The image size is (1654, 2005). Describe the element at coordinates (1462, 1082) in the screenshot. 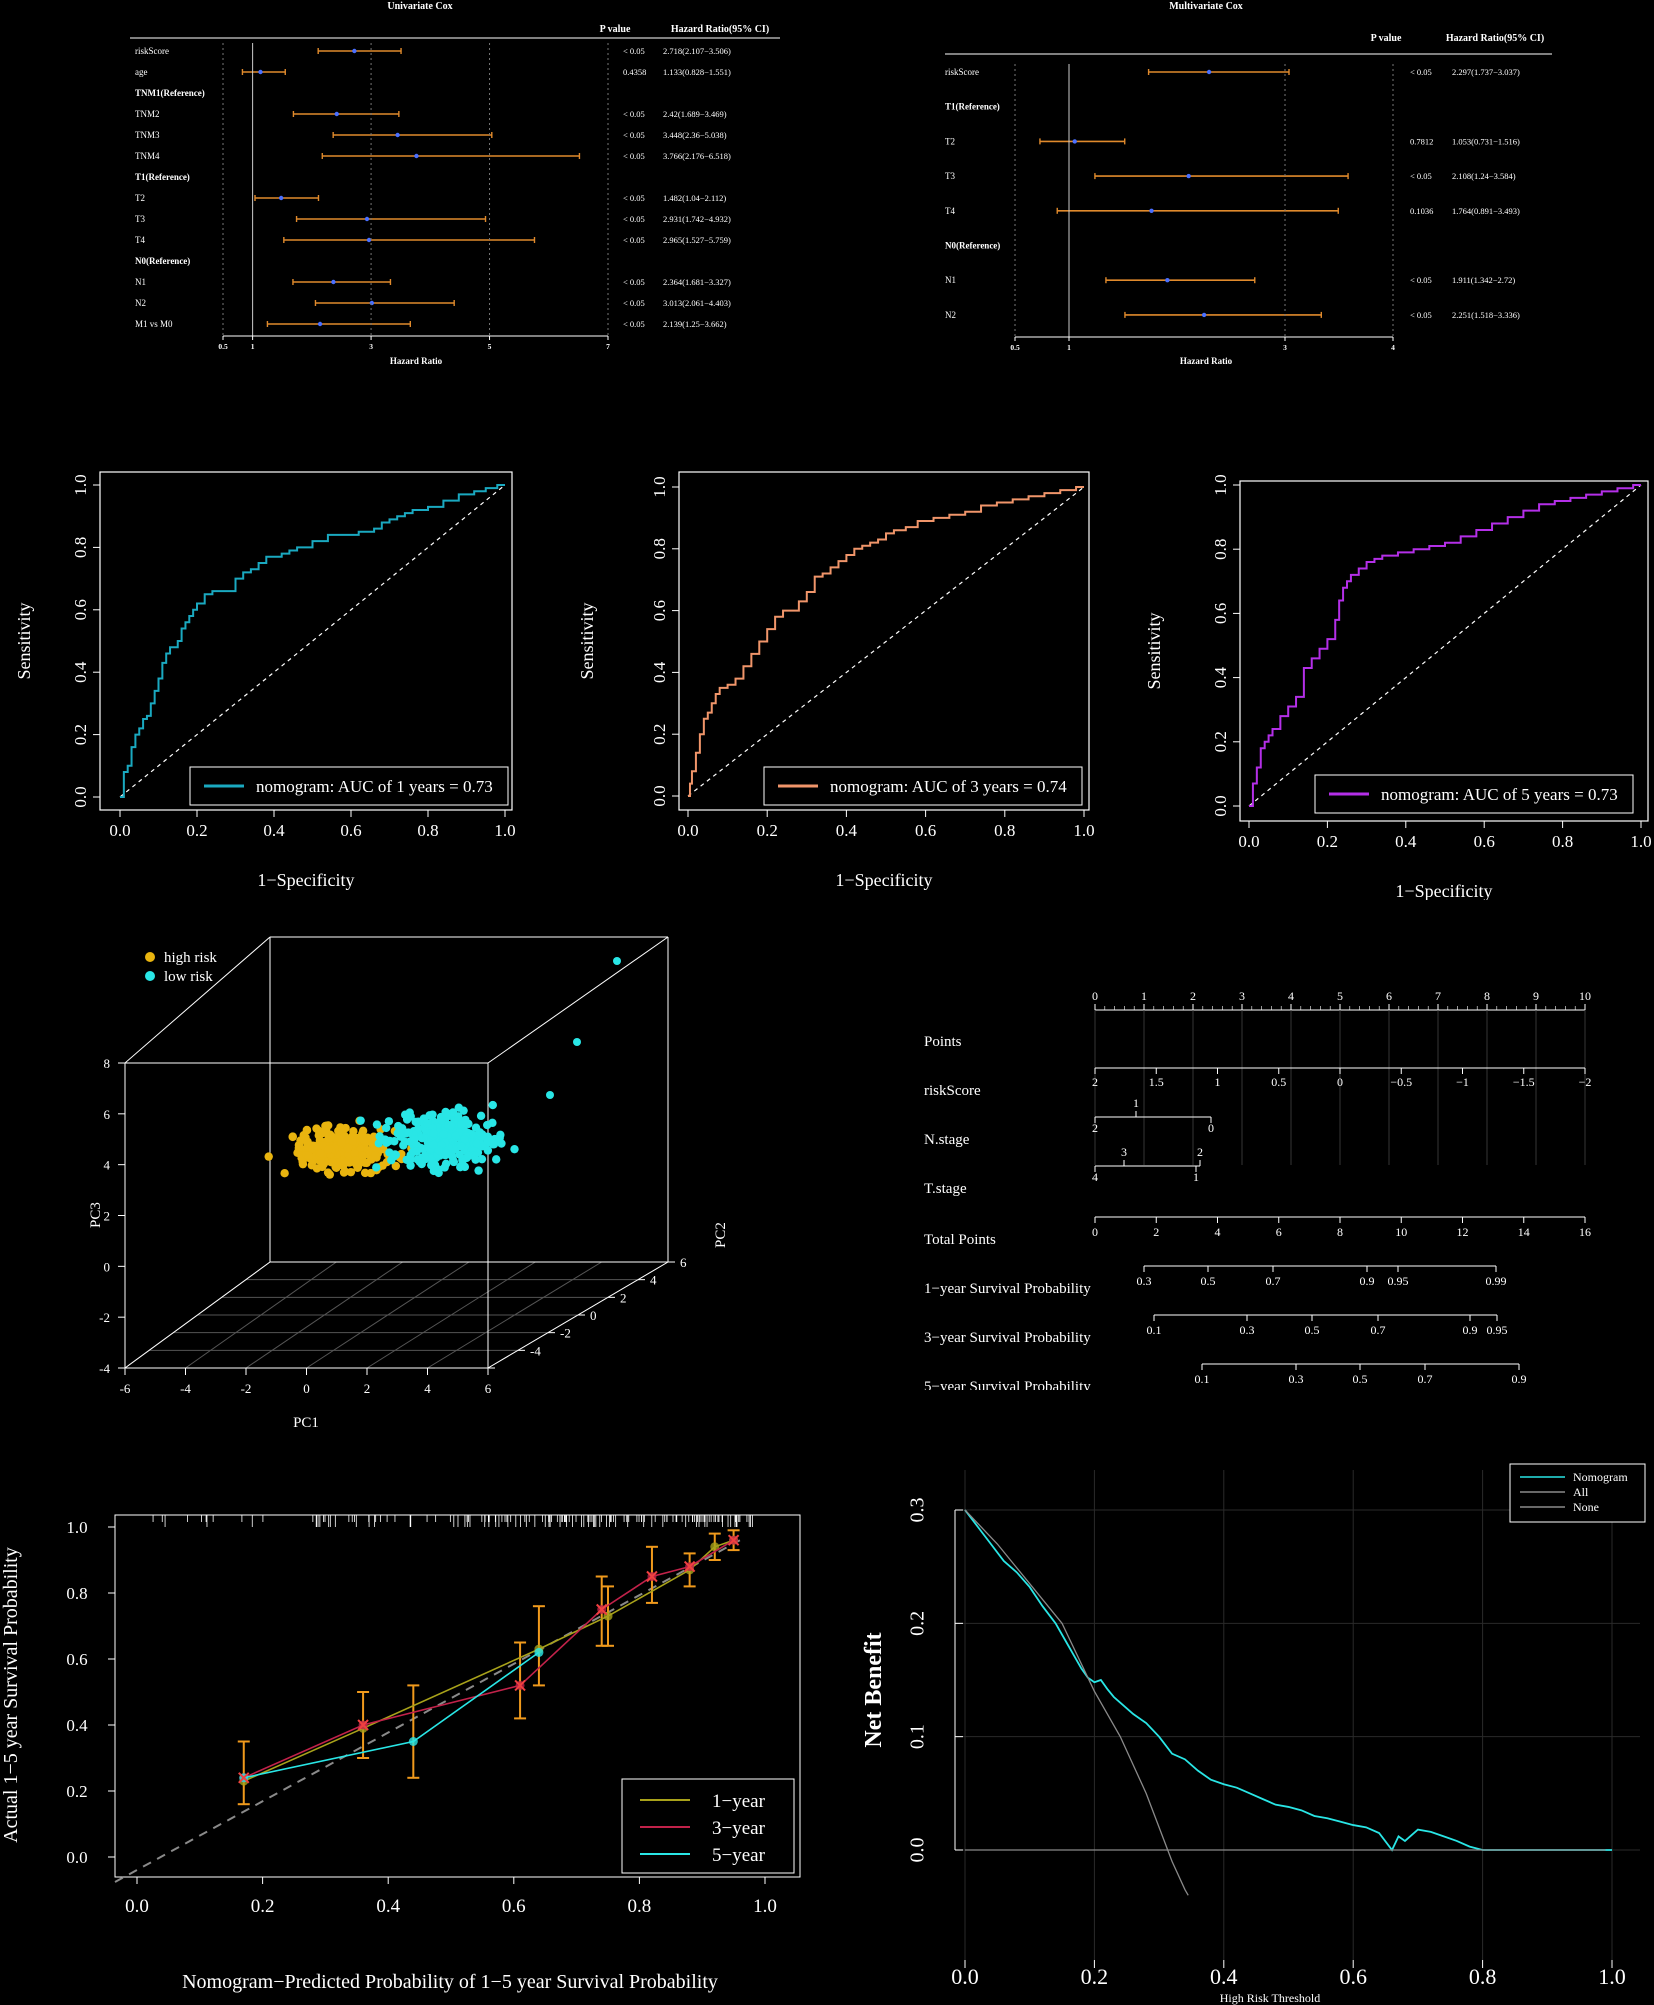

I see `nomogram-tick-label: −1` at that location.